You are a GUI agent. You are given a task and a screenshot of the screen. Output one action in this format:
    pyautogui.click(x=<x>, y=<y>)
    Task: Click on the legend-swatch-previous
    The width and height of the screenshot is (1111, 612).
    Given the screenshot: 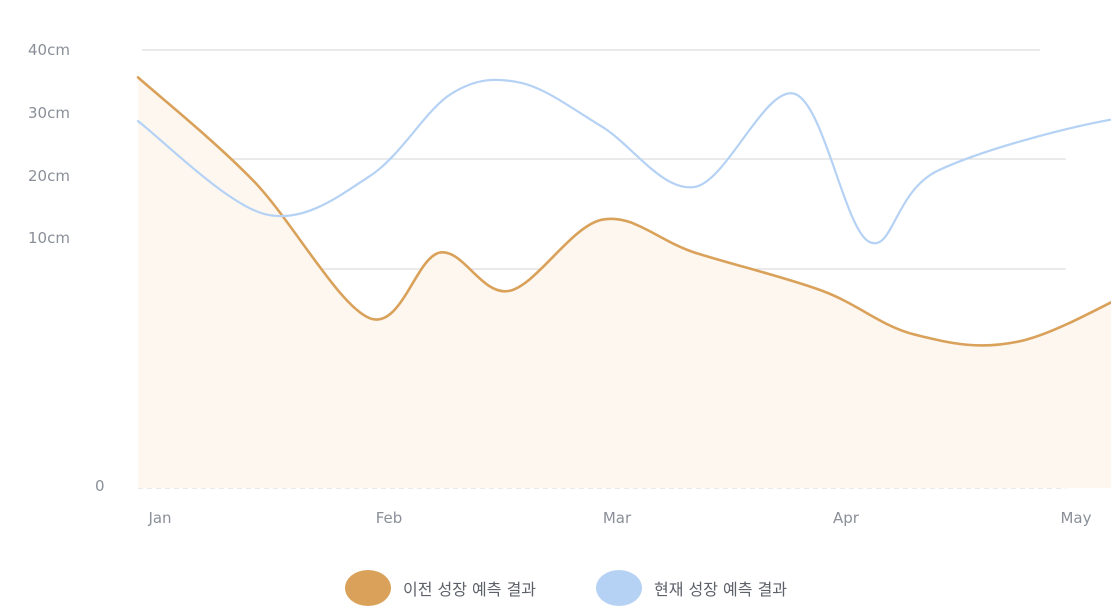 What is the action you would take?
    pyautogui.click(x=368, y=588)
    